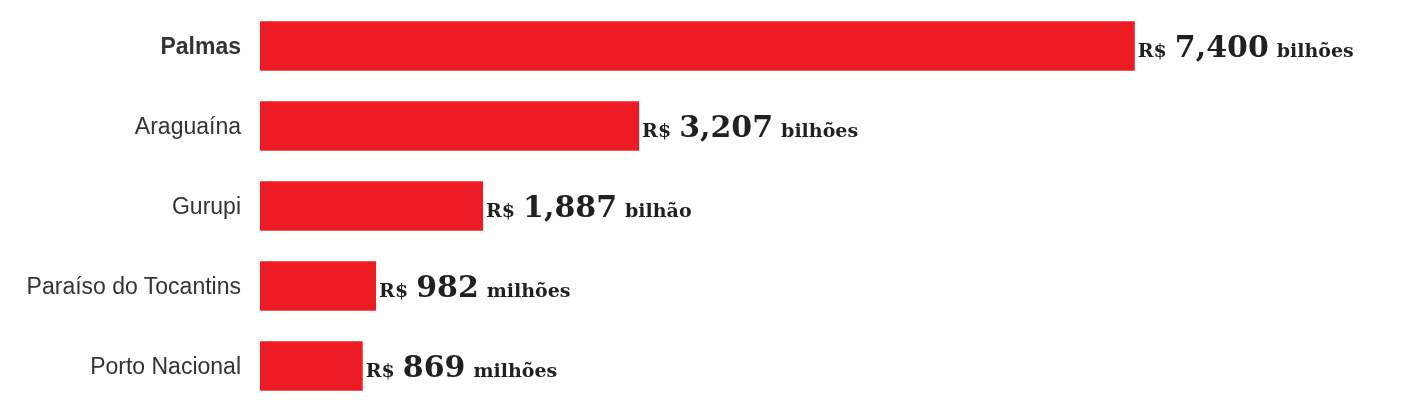 This screenshot has width=1411, height=410. I want to click on data-label: R$ 869 milhões, so click(461, 366).